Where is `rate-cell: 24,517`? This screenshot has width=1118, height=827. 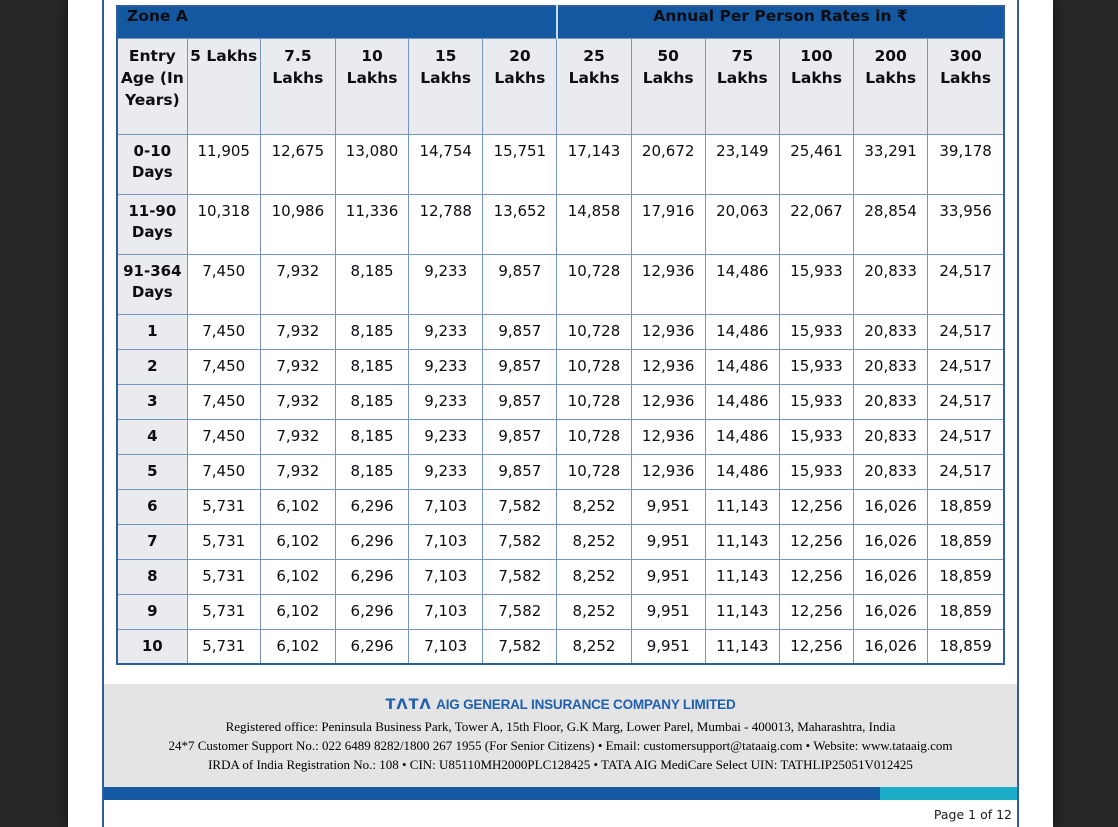 rate-cell: 24,517 is located at coordinates (966, 284).